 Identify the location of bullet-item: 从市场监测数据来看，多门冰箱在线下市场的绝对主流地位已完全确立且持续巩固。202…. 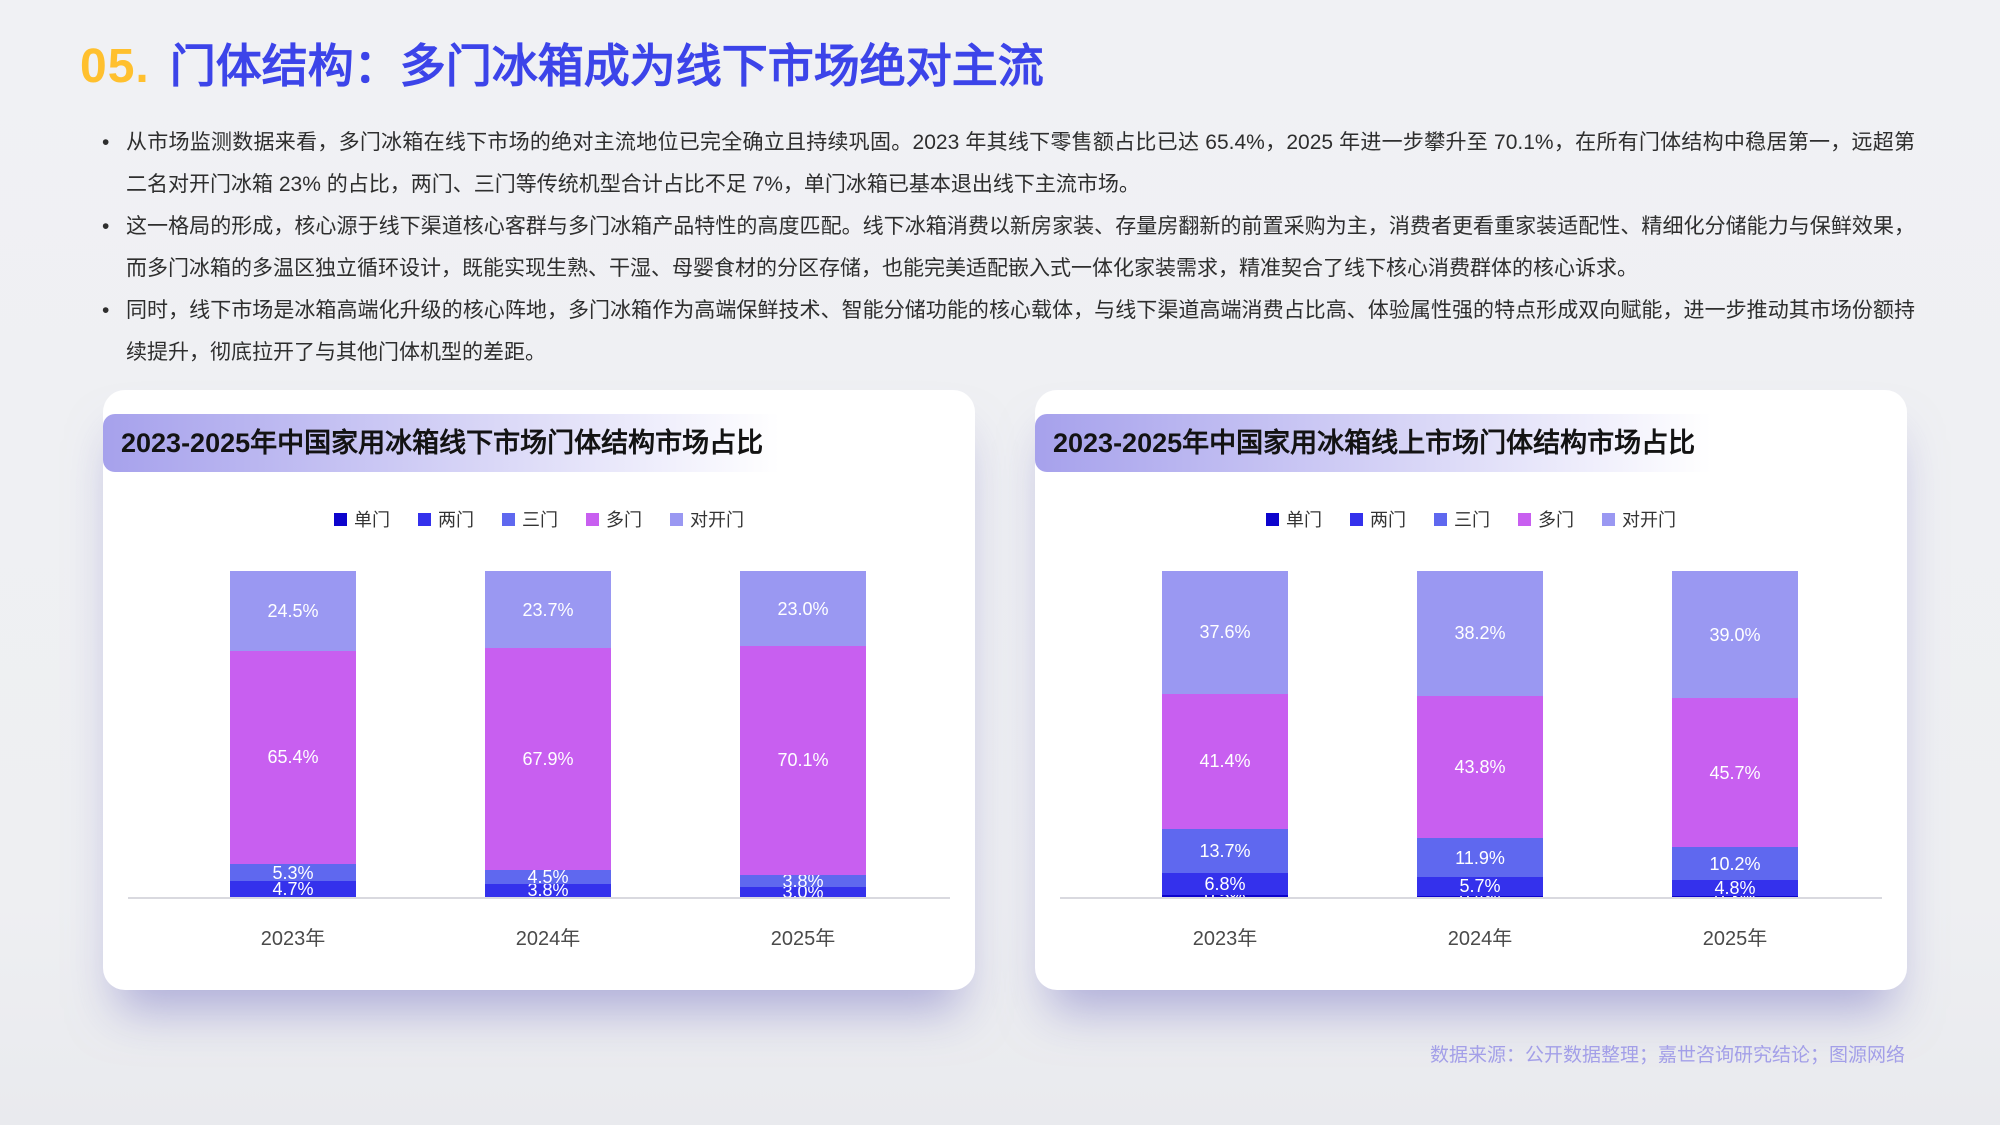
(1007, 164).